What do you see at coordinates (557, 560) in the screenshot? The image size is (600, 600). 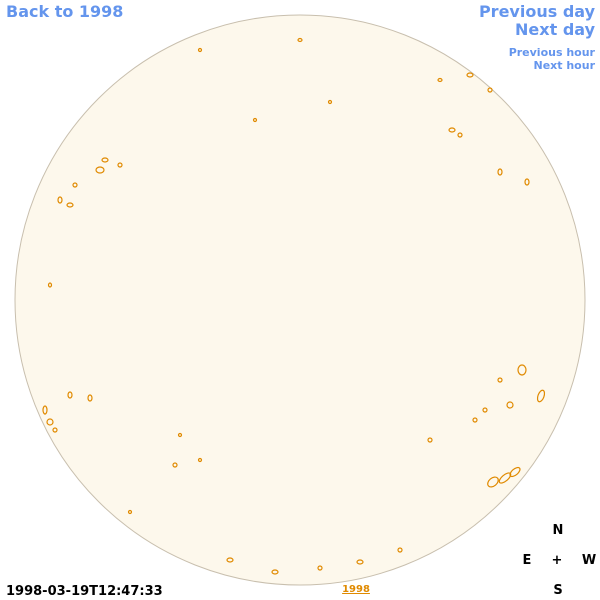 I see `compass-center: +` at bounding box center [557, 560].